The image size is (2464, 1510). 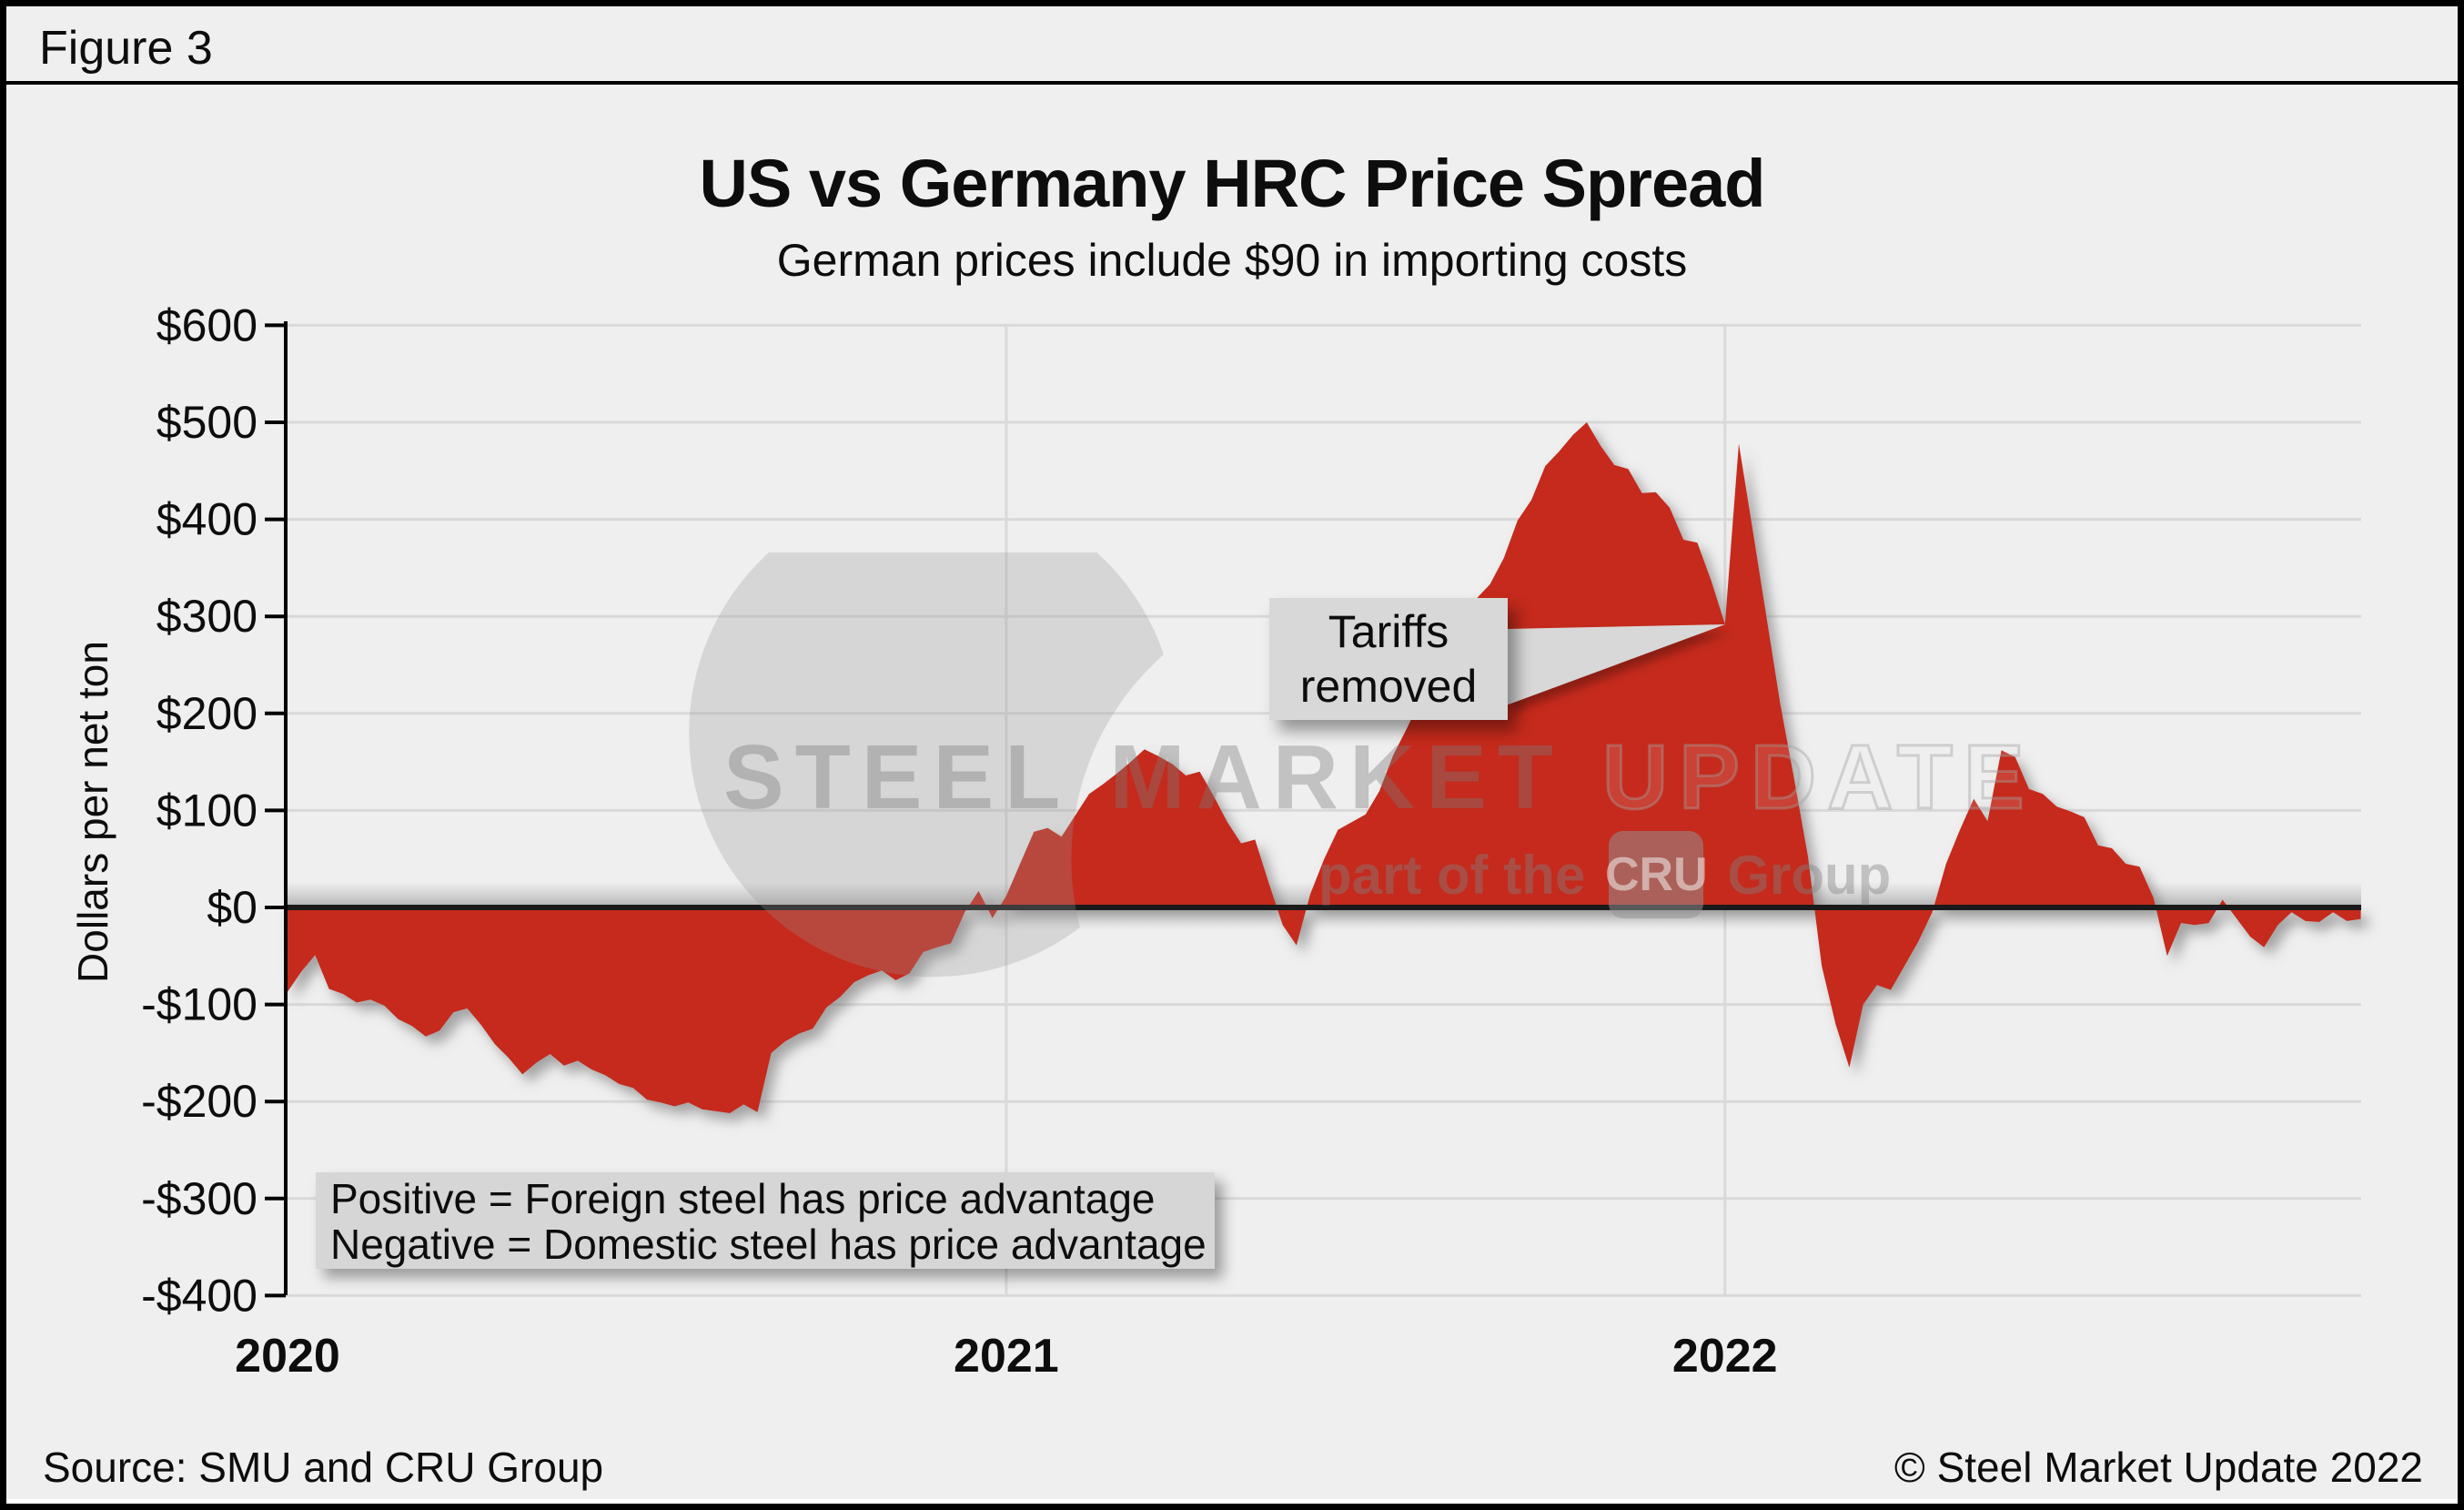 I want to click on tariffs-removed-annotation: Tariffs removed, so click(x=1388, y=659).